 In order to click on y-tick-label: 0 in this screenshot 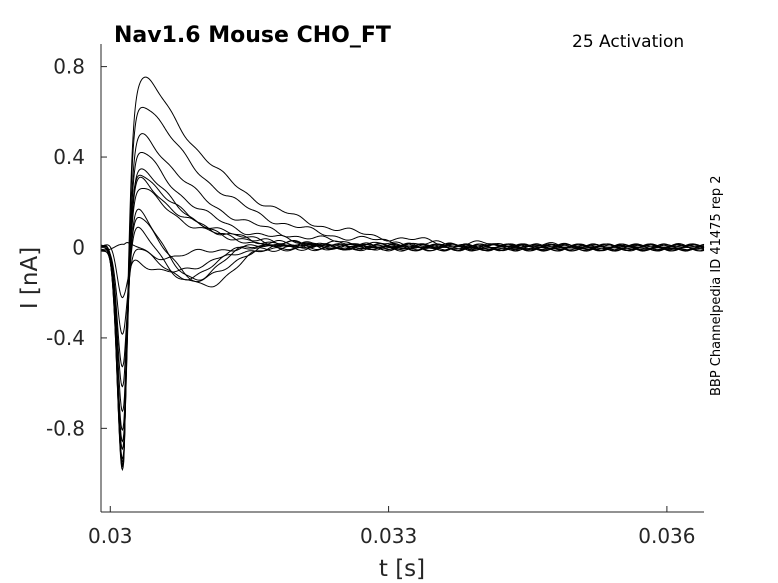, I will do `click(78, 247)`.